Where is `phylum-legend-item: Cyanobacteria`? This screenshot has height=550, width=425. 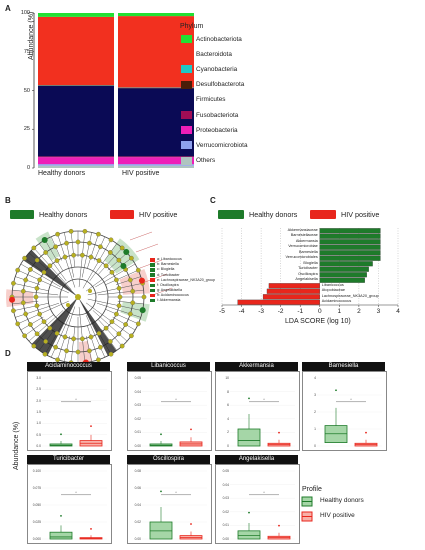 phylum-legend-item: Cyanobacteria is located at coordinates (209, 69).